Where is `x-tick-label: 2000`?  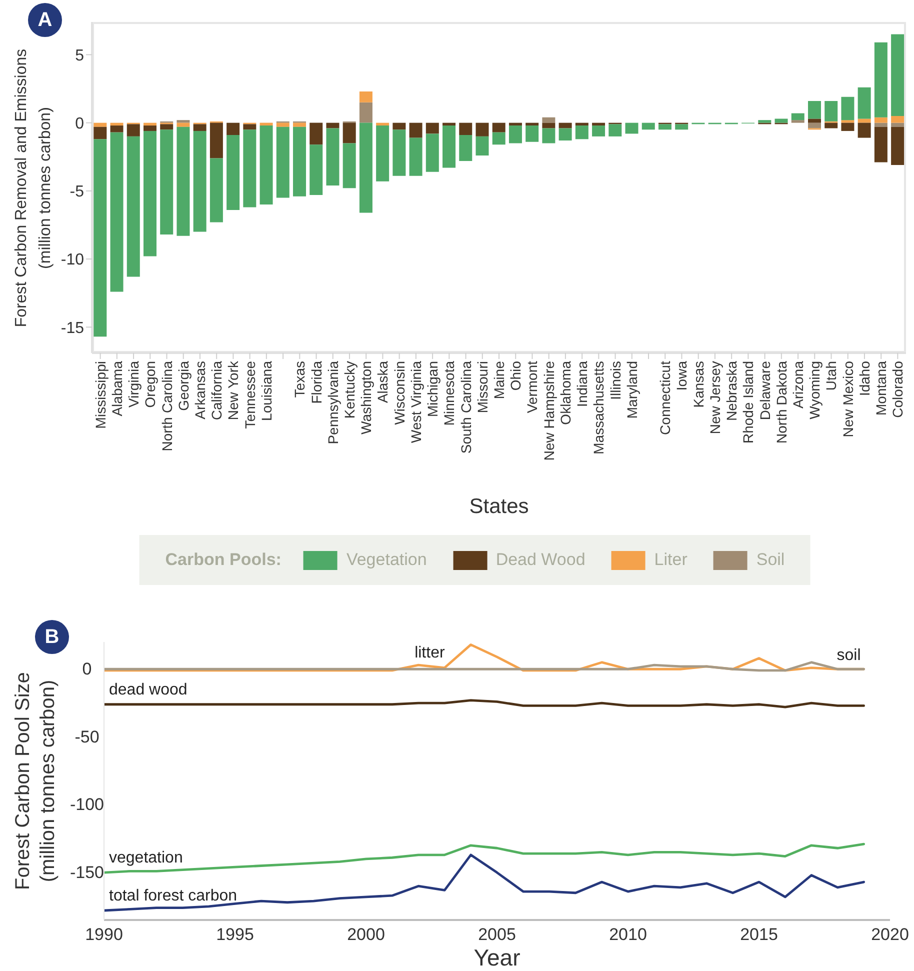
x-tick-label: 2000 is located at coordinates (366, 934).